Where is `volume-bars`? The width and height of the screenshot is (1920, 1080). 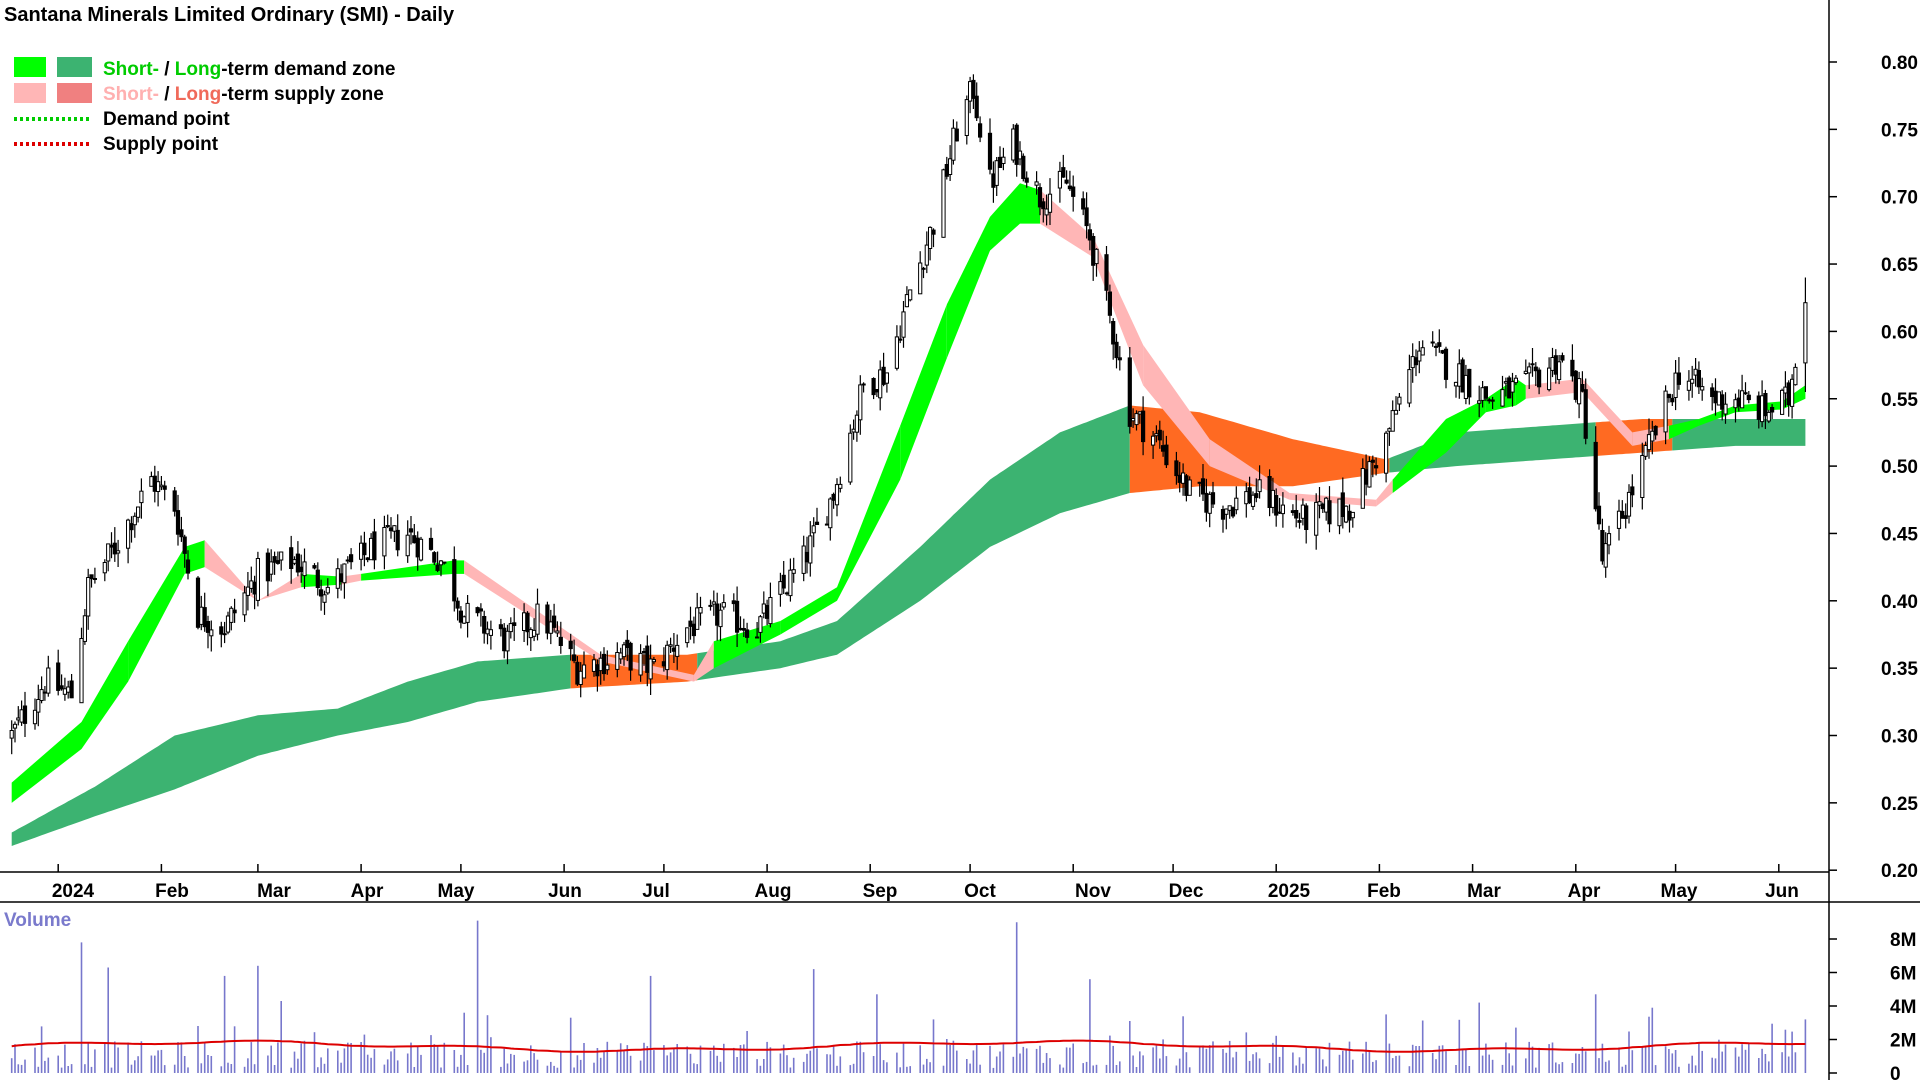
volume-bars is located at coordinates (908, 996).